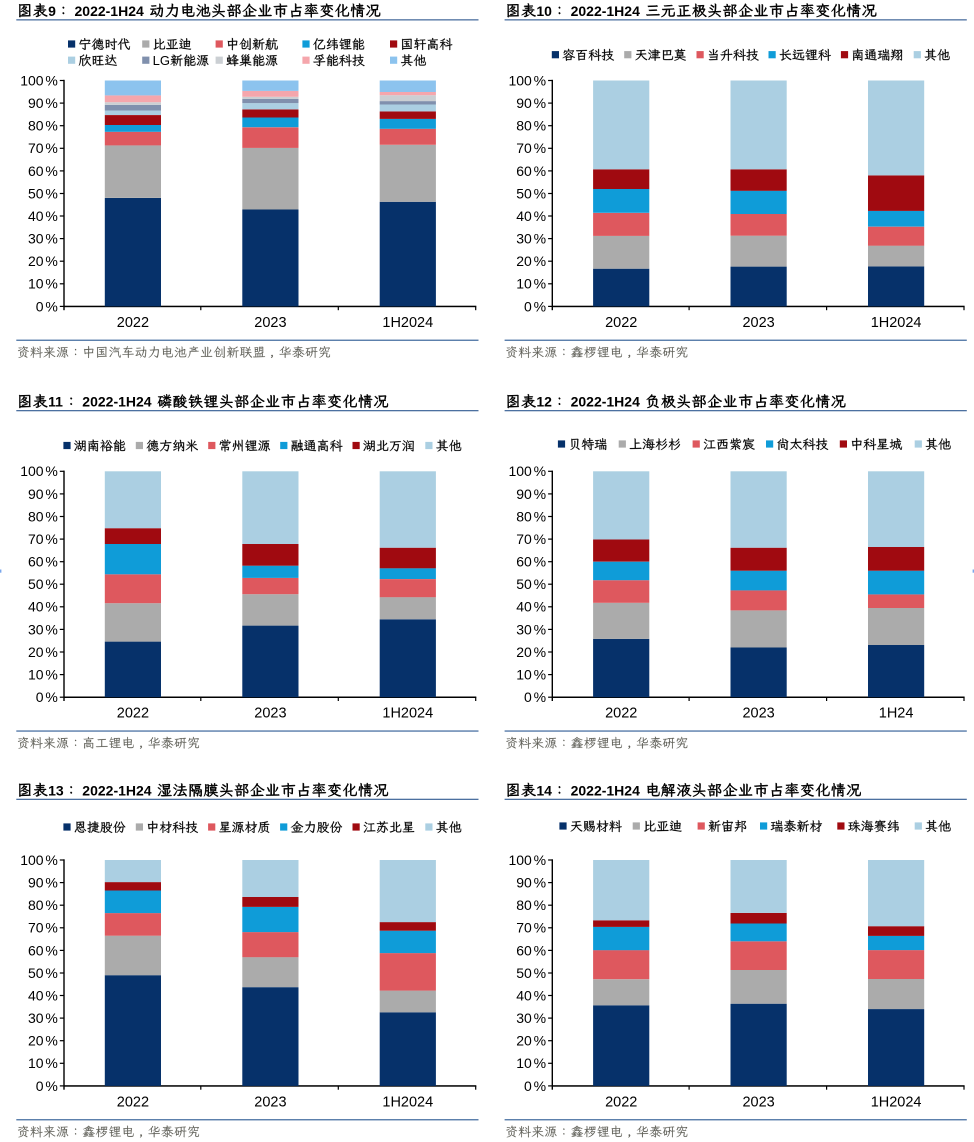 This screenshot has width=974, height=1142. What do you see at coordinates (52, 11) in the screenshot?
I see `svg-text: 9` at bounding box center [52, 11].